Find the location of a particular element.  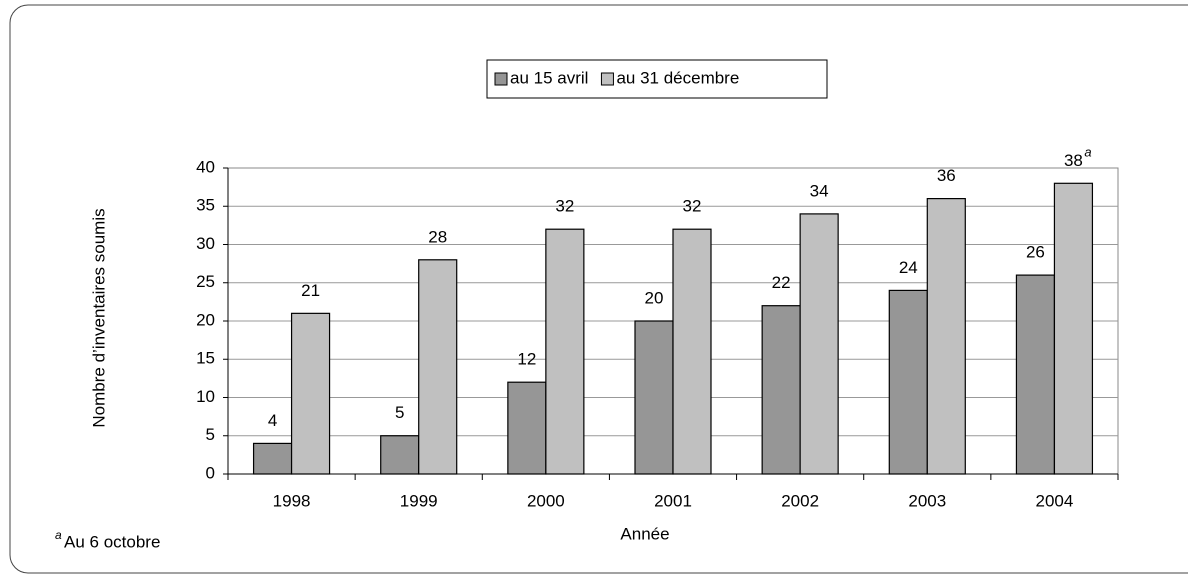

x-tick-label: 2002 is located at coordinates (800, 500).